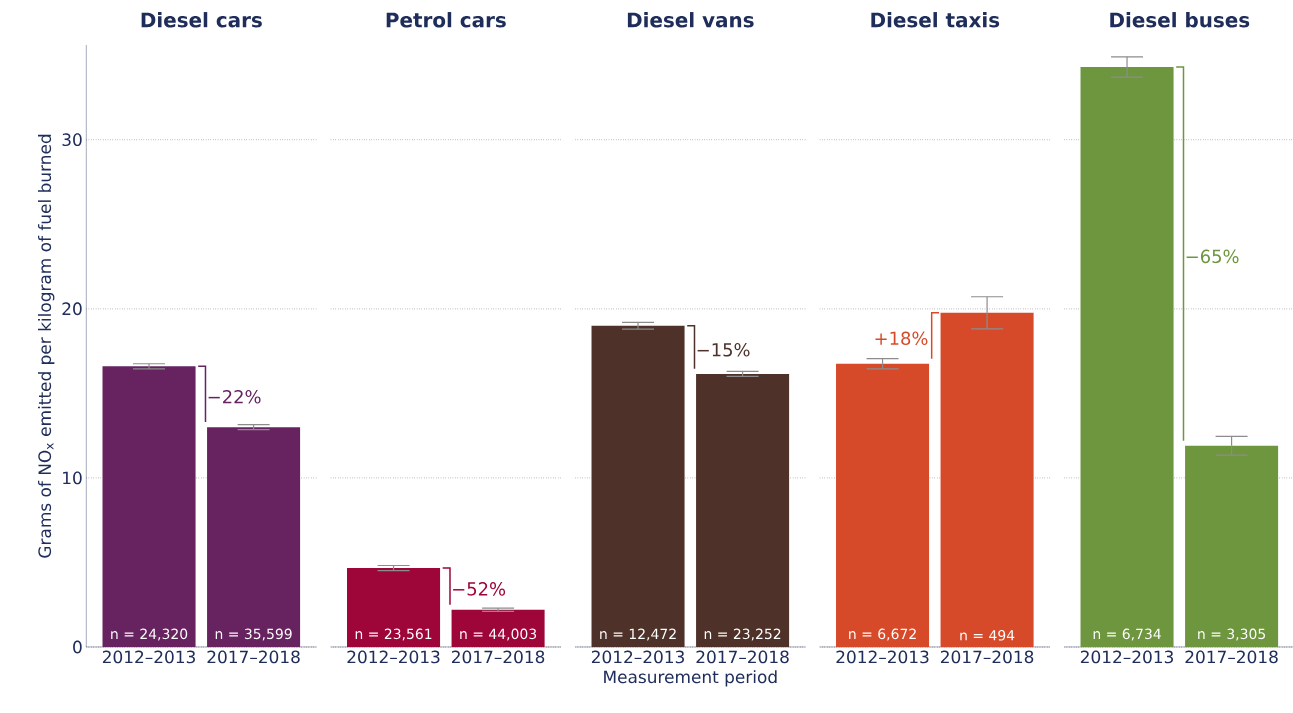  I want to click on y-axis-title: Grams of NO$_{x}$ emitted per kilogram of fuel burned, so click(46, 346).